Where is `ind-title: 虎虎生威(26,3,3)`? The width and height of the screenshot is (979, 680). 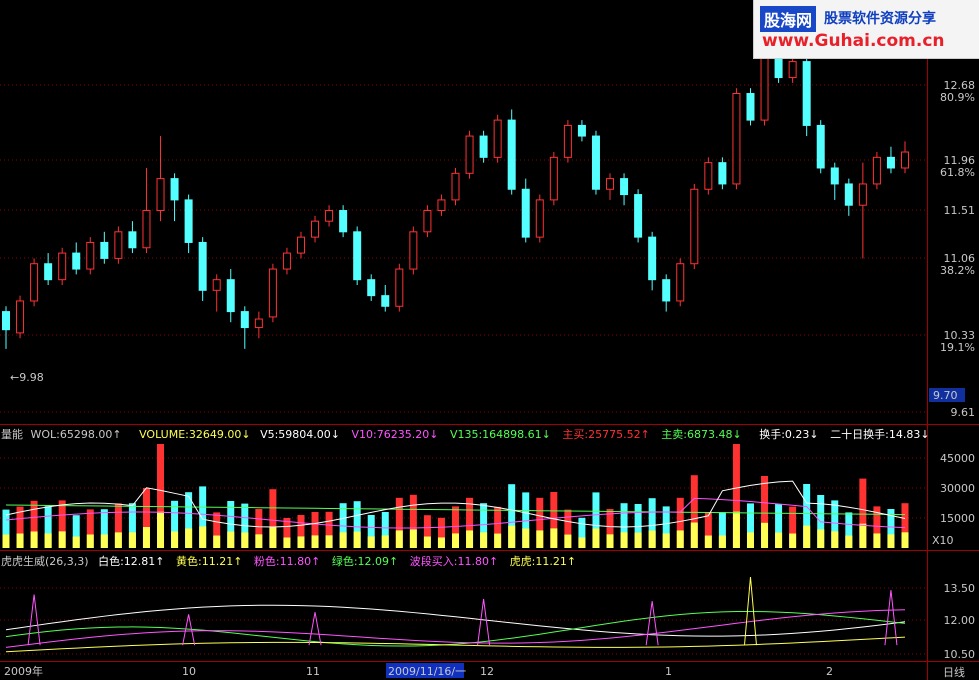 ind-title: 虎虎生威(26,3,3) is located at coordinates (45, 561).